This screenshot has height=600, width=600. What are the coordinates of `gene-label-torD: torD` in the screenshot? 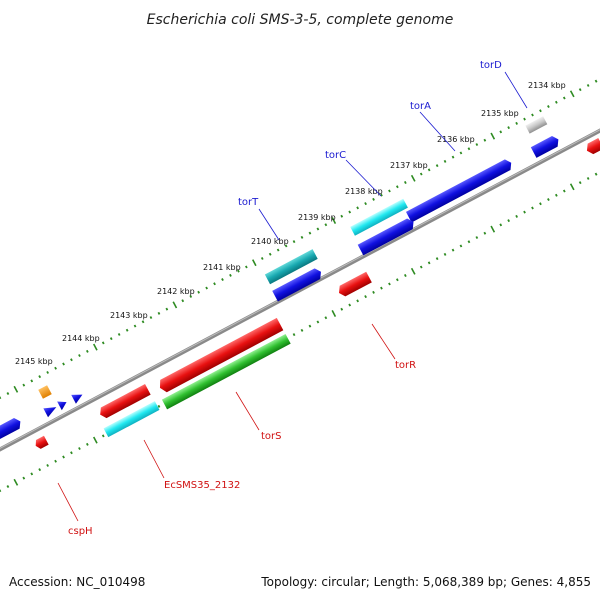 It's located at (491, 65).